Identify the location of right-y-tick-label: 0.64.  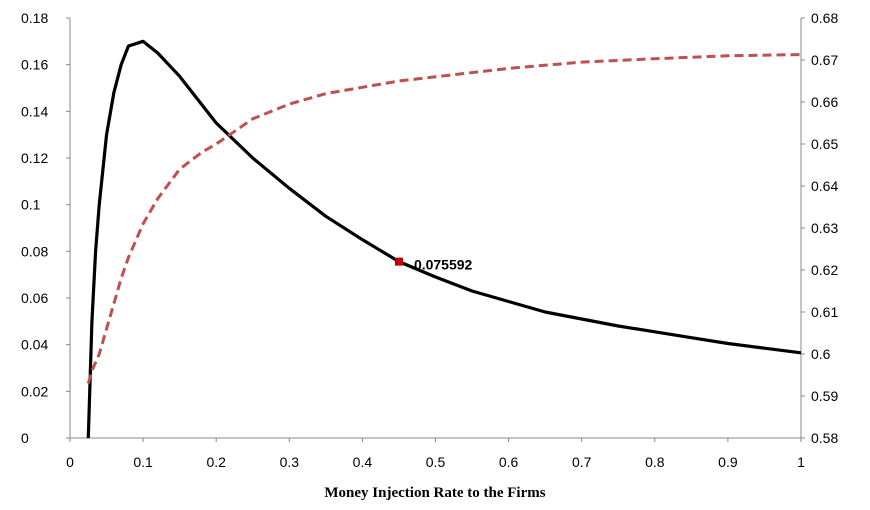
(824, 186).